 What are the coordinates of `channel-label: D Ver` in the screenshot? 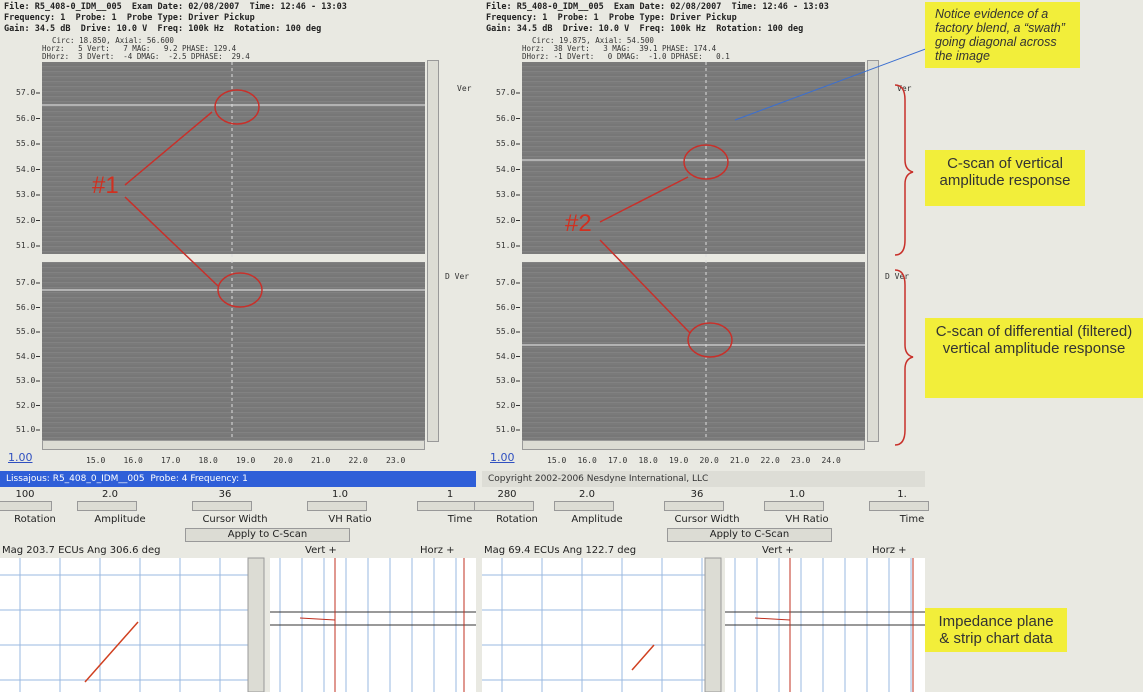 It's located at (897, 276).